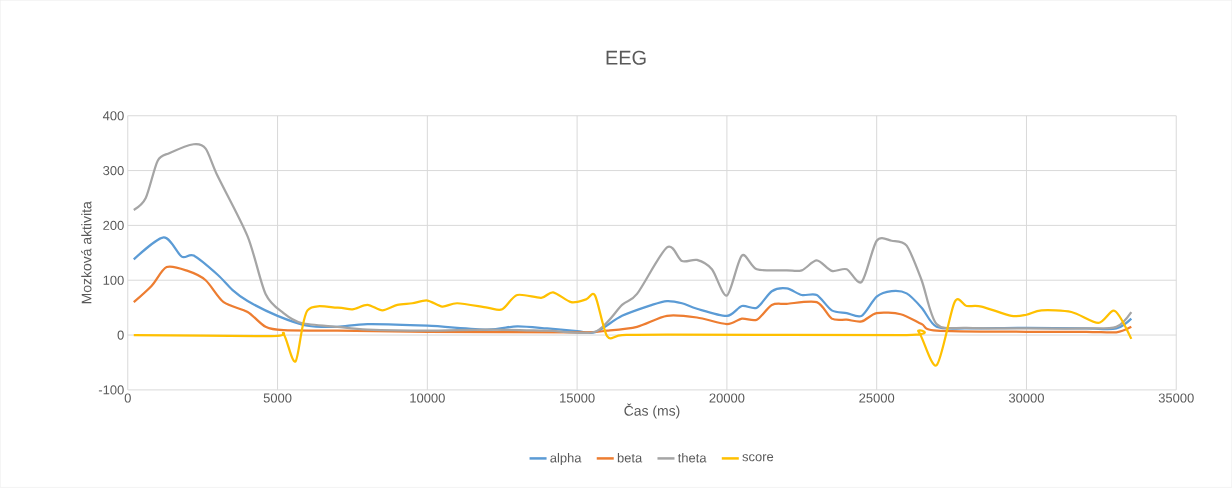 Image resolution: width=1232 pixels, height=488 pixels. I want to click on legend-label: theta, so click(692, 458).